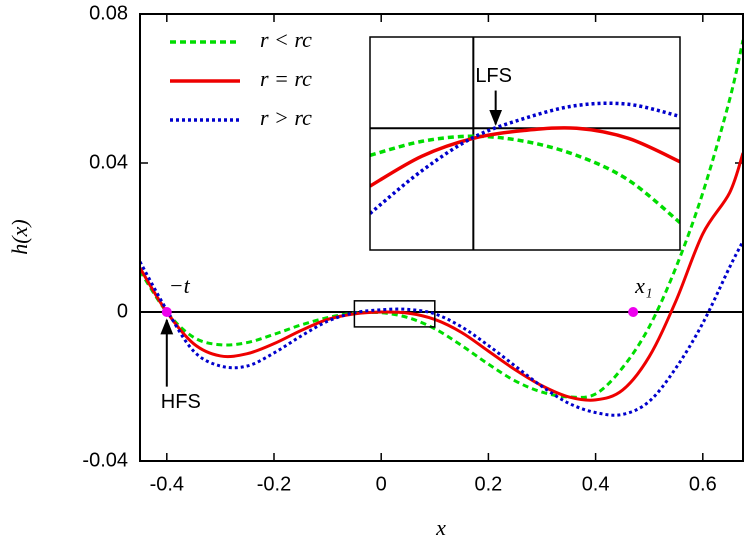 The width and height of the screenshot is (747, 544). Describe the element at coordinates (643, 285) in the screenshot. I see `point-label: x₁` at that location.